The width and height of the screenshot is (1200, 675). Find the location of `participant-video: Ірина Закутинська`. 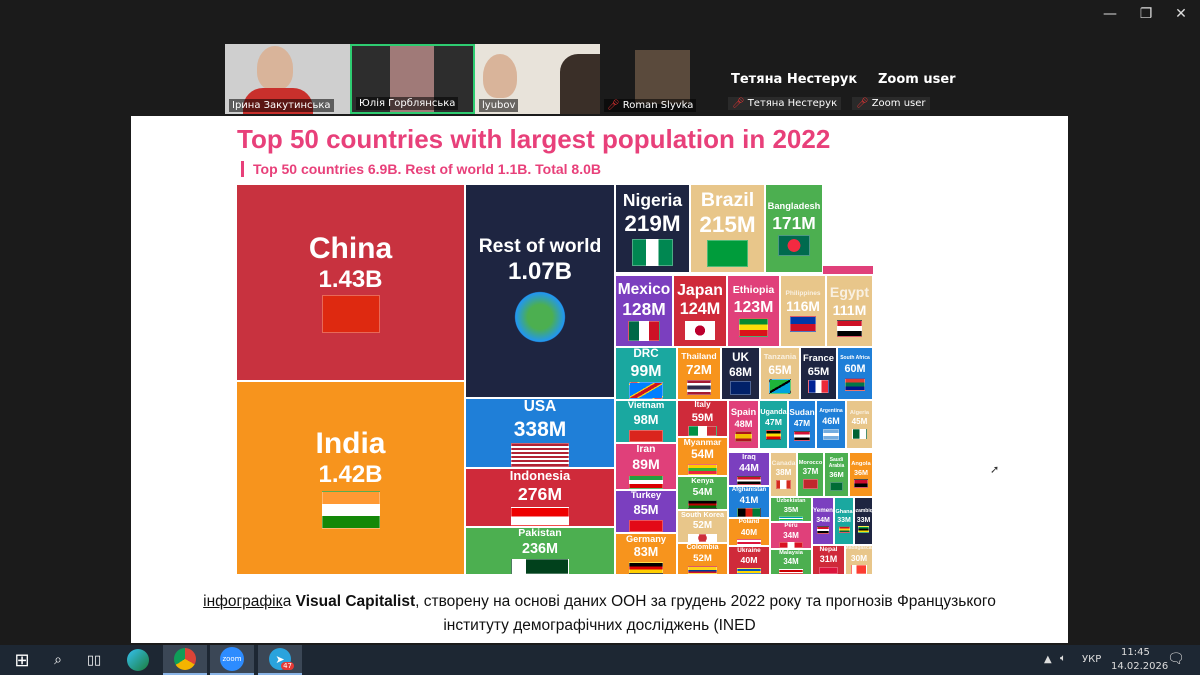

participant-video: Ірина Закутинська is located at coordinates (287, 79).